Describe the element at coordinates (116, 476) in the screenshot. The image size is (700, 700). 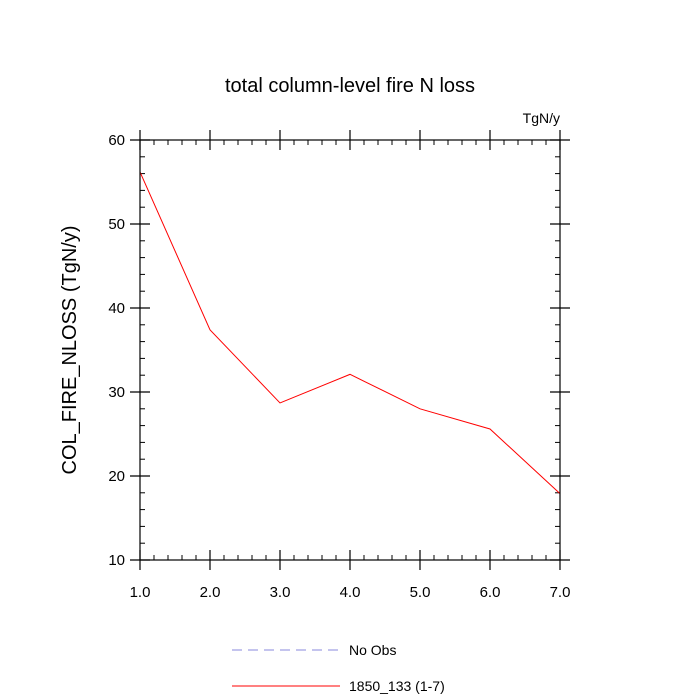
I see `y-tick-label: 20` at that location.